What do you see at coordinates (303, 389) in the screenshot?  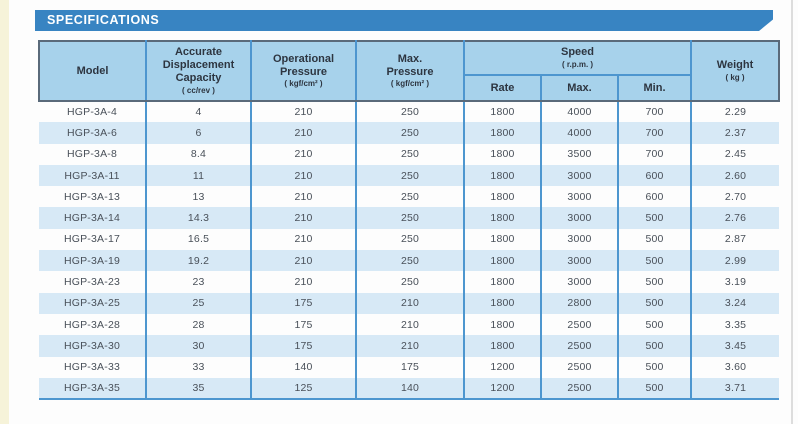 I see `cell-operational_pressure: 125` at bounding box center [303, 389].